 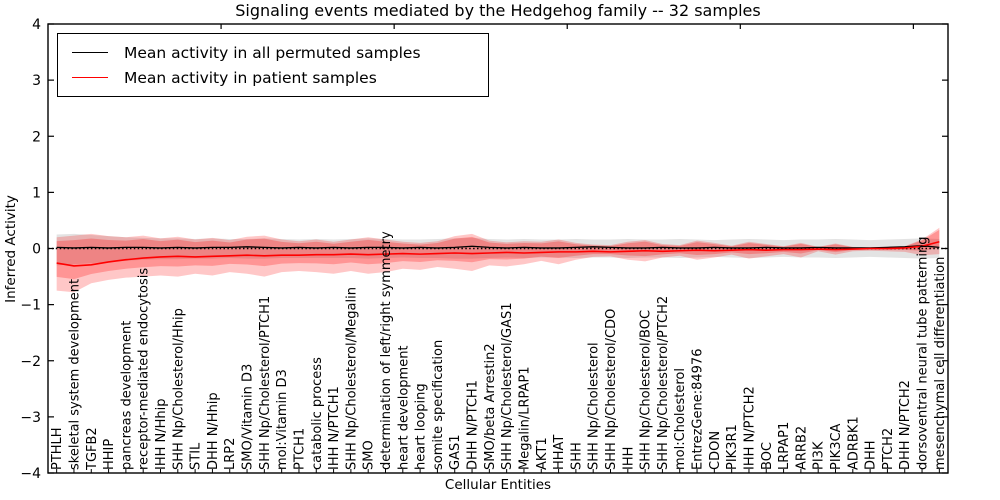 I want to click on x-tick-label: SMO, so click(x=369, y=455).